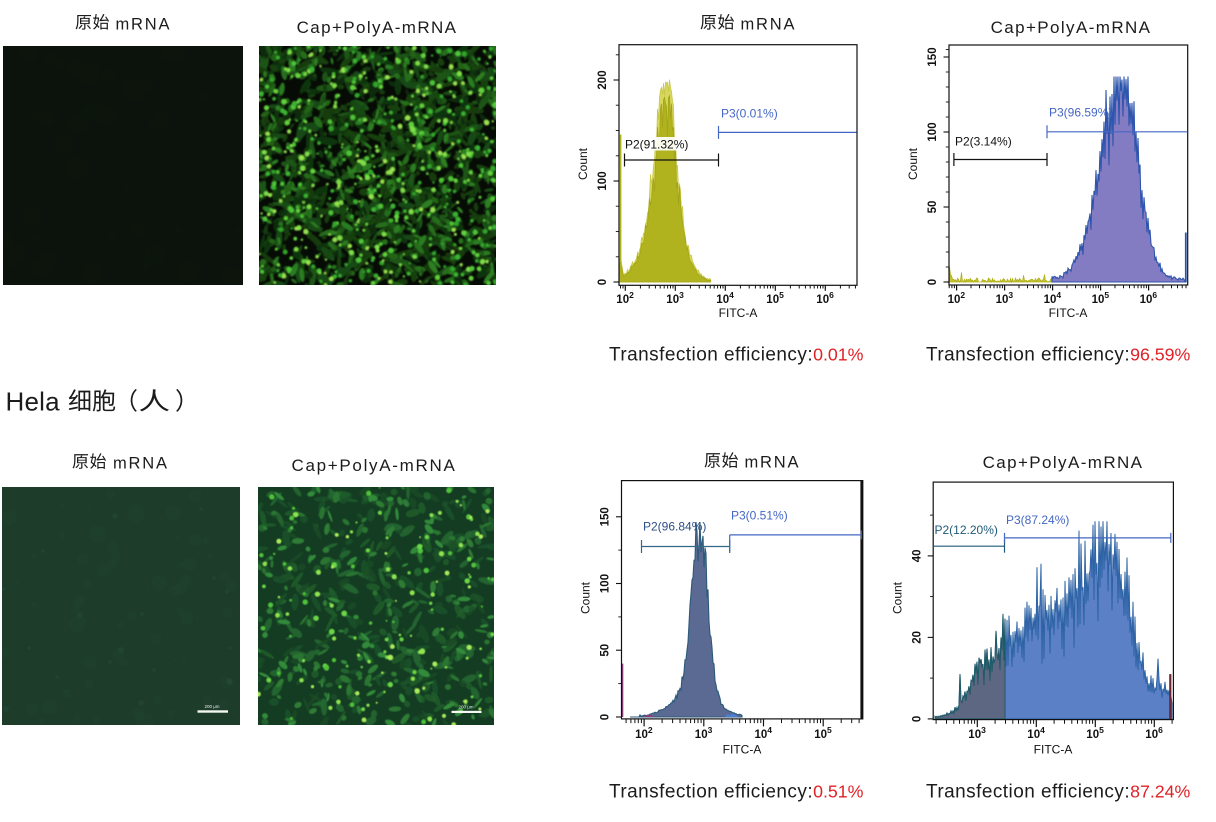 The image size is (1216, 822). I want to click on svg-text: P3(96.59%), so click(1080, 113).